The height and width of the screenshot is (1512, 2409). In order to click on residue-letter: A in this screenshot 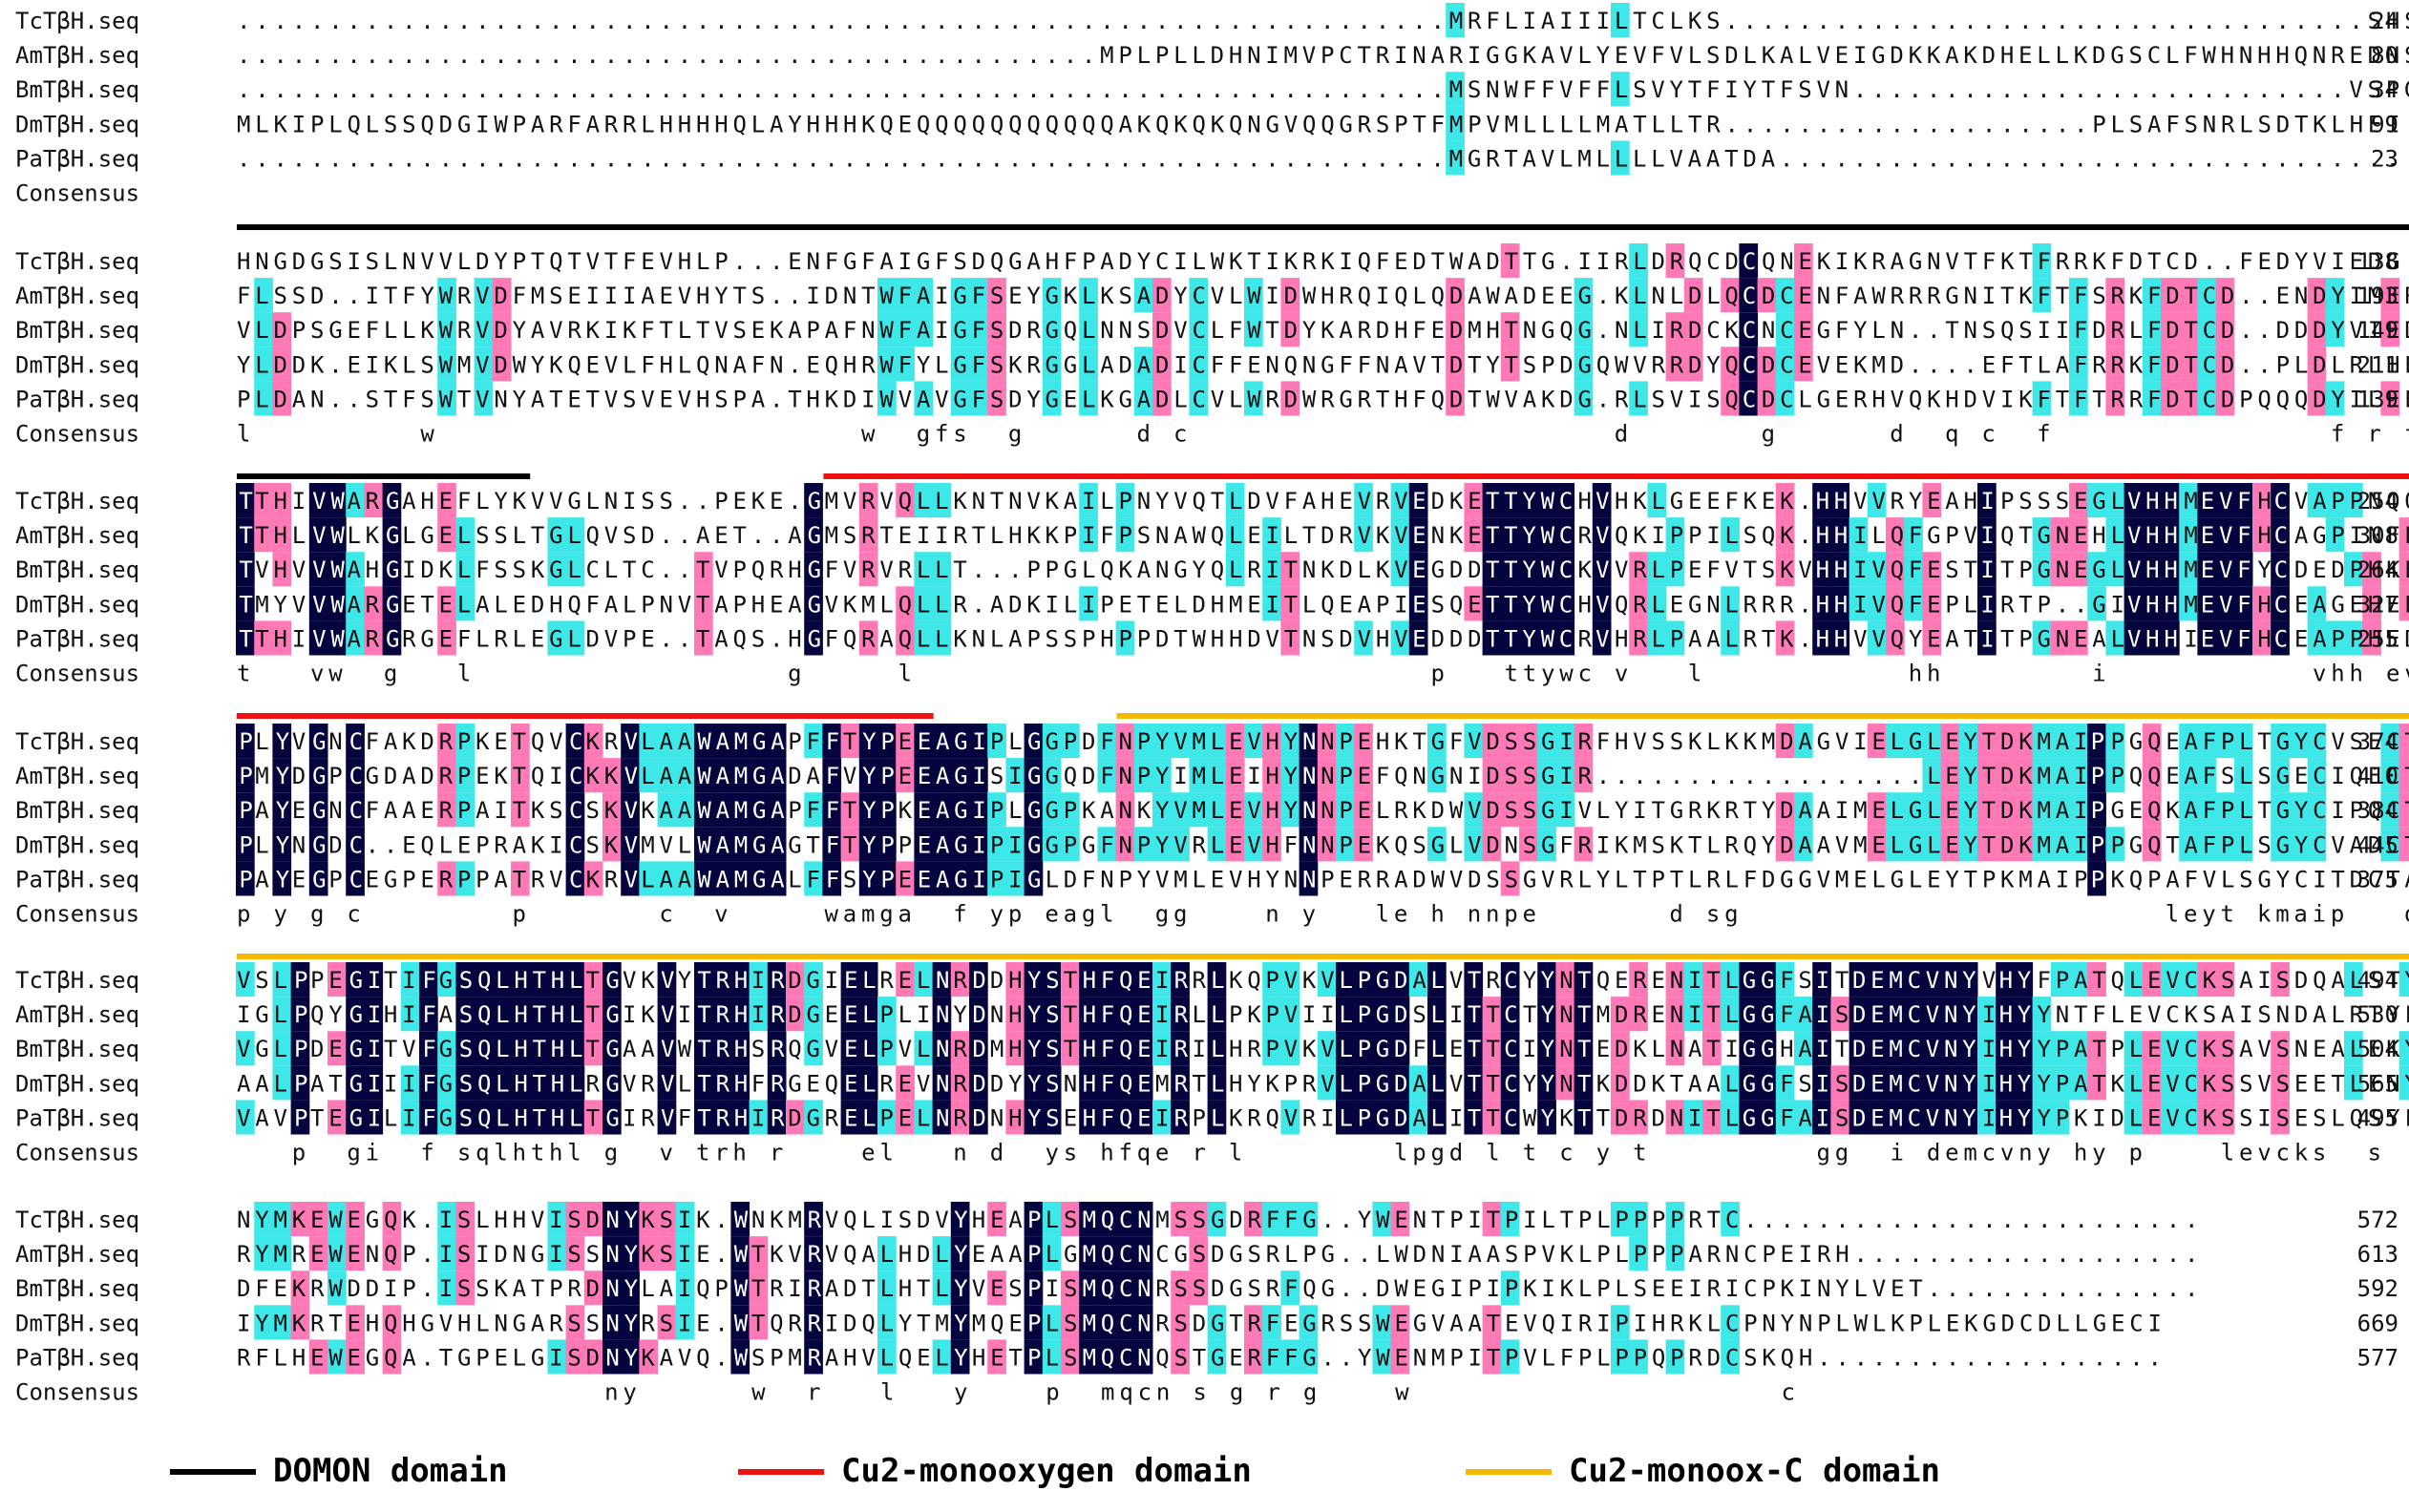, I will do `click(723, 845)`.